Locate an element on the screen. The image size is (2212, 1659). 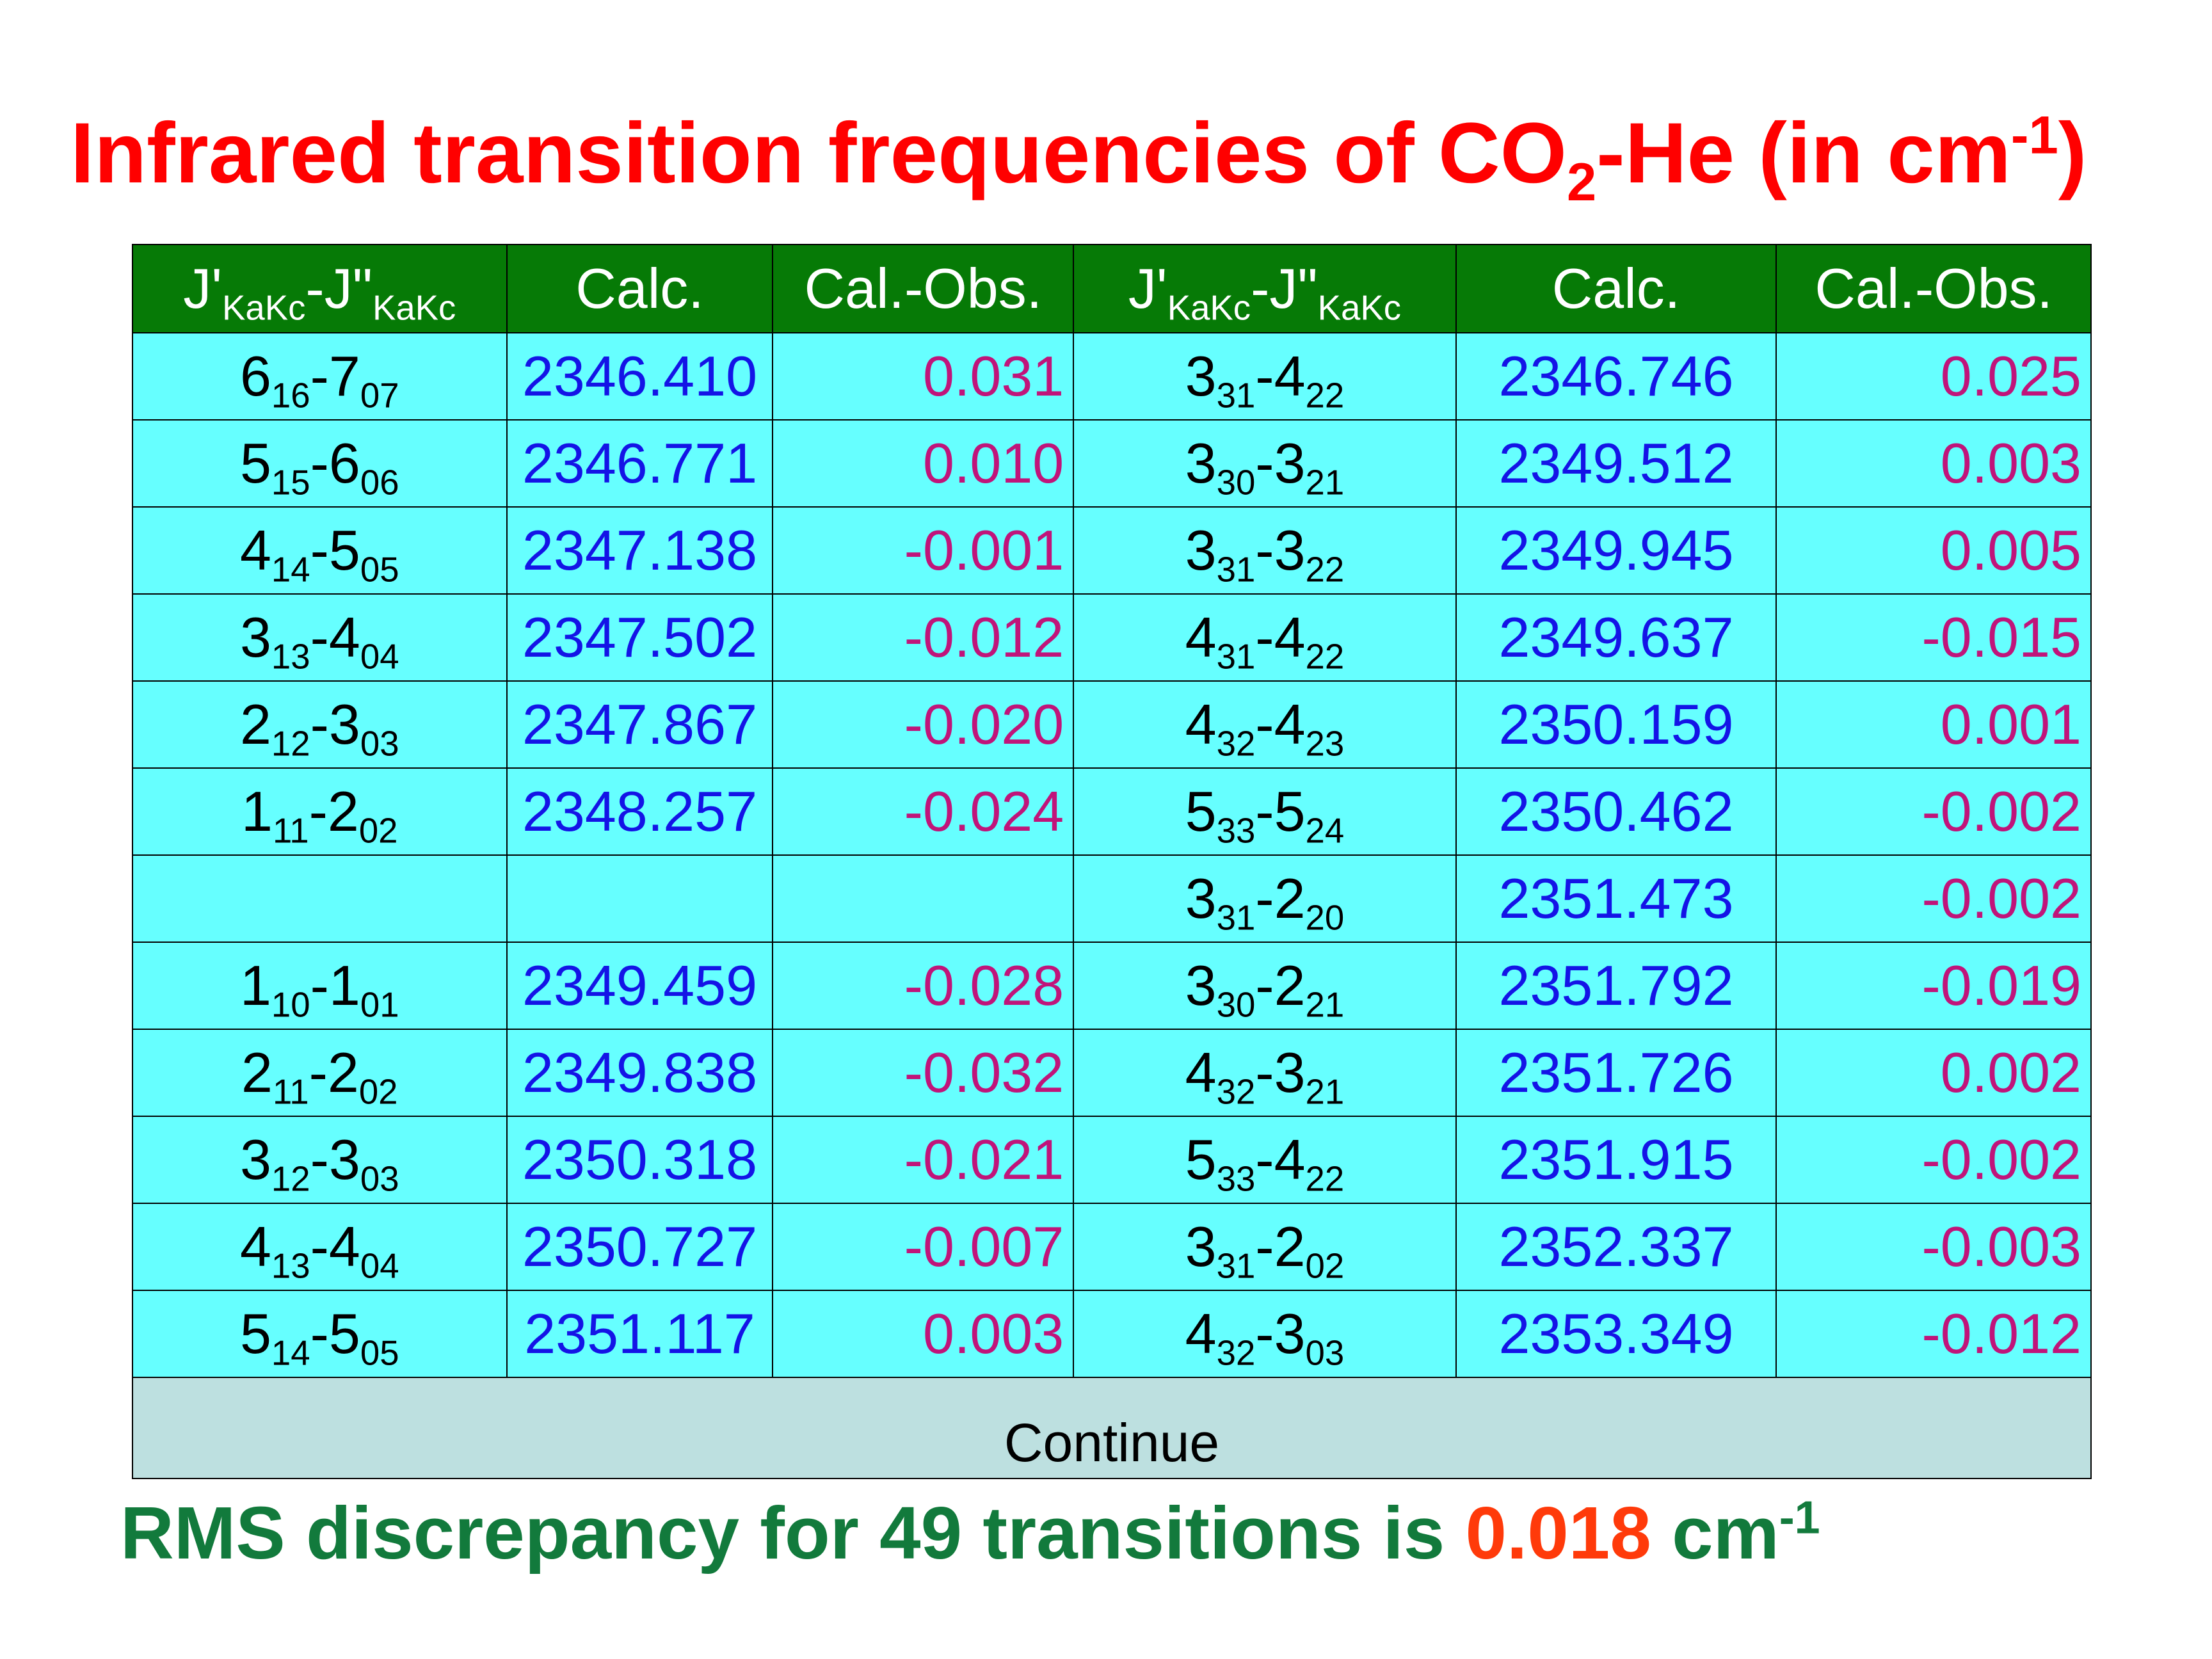
calc-value: 2349.637 is located at coordinates (1616, 637).